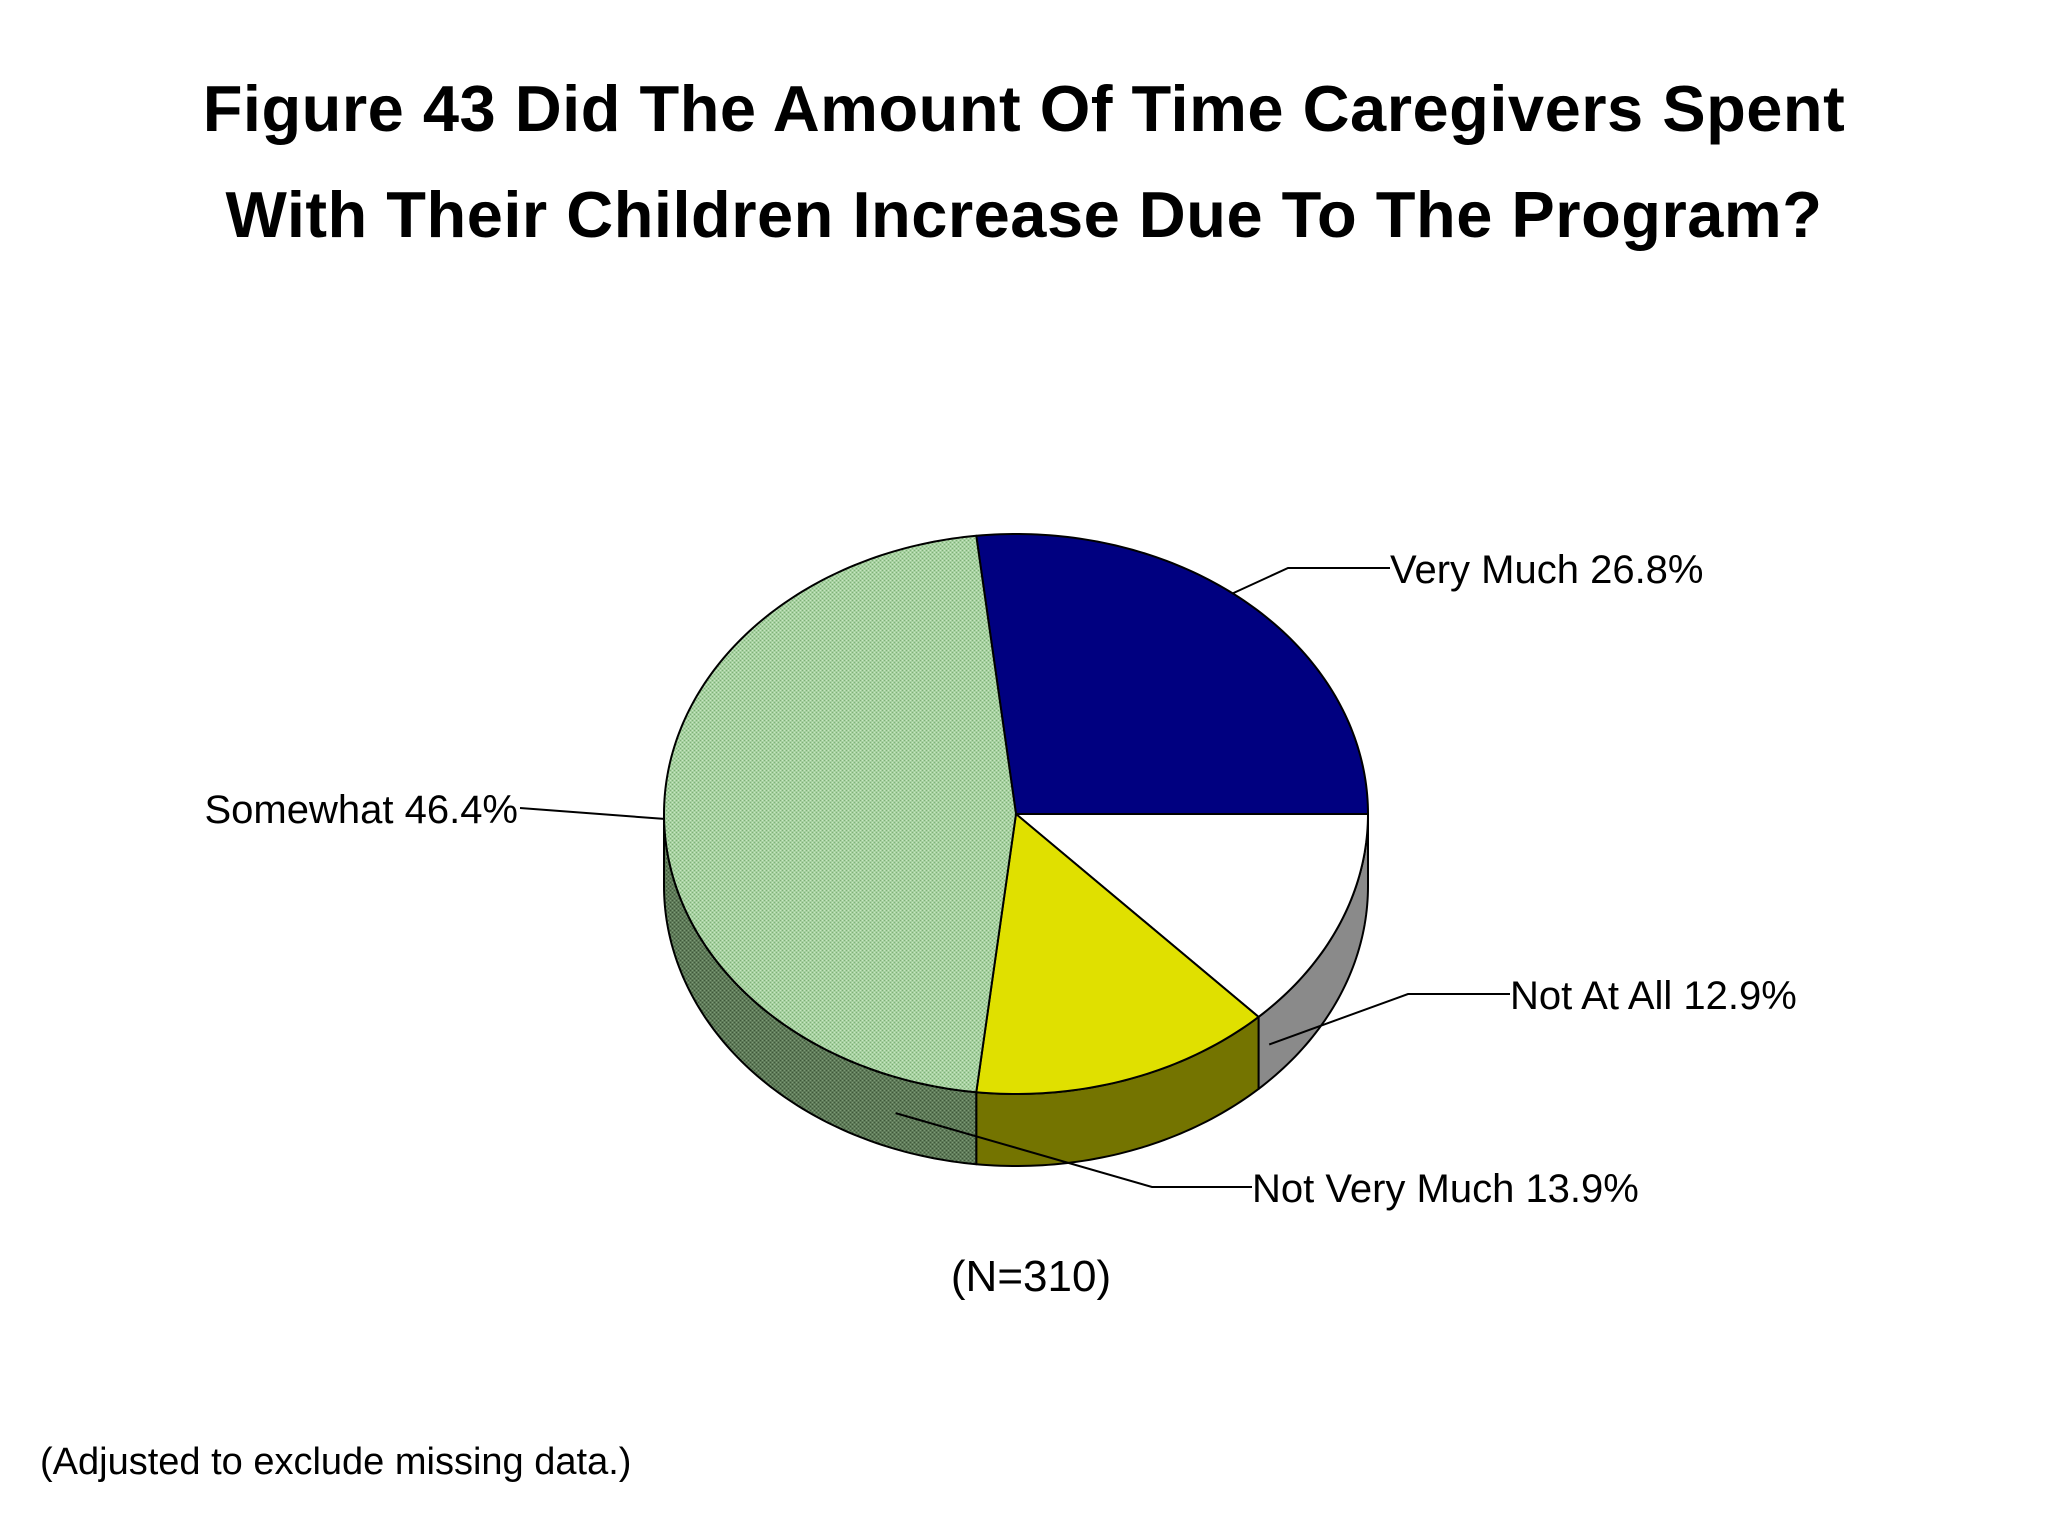  What do you see at coordinates (1445, 1189) in the screenshot?
I see `slice-label-not-very-much: Not Very Much 13.9%` at bounding box center [1445, 1189].